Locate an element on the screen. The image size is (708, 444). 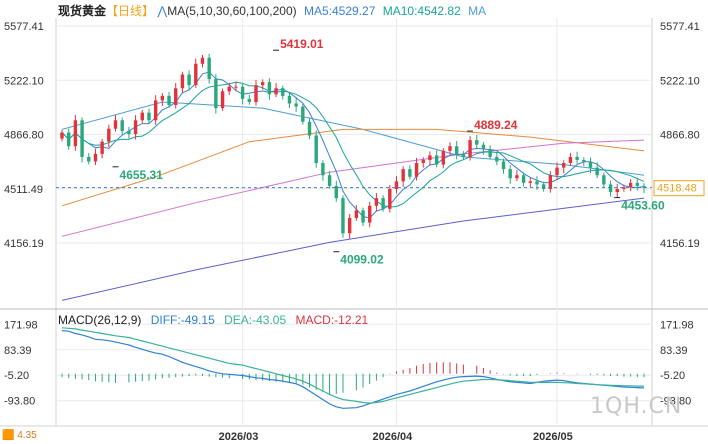
corner-badge: 🟧 4.35 is located at coordinates (19, 435).